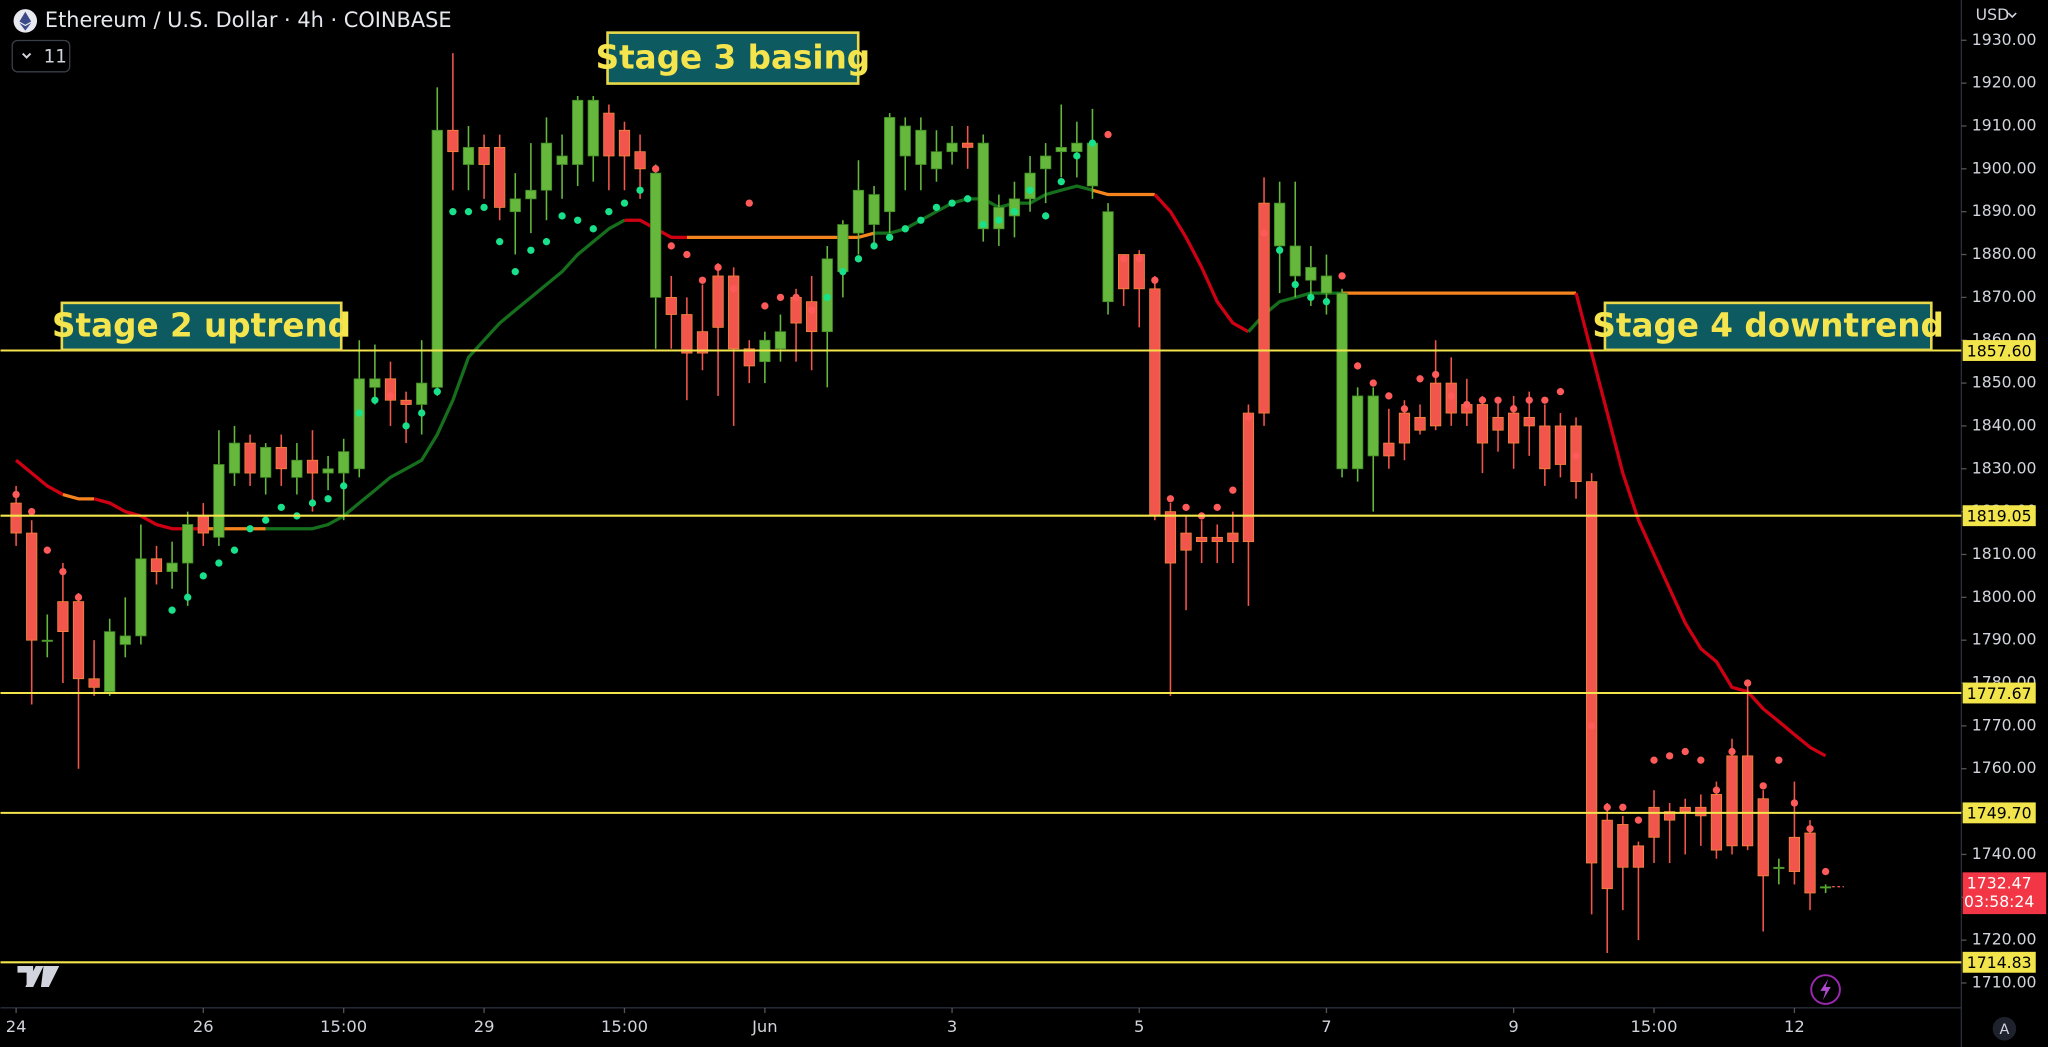  What do you see at coordinates (2004, 553) in the screenshot?
I see `y-tick-label: 1810.00` at bounding box center [2004, 553].